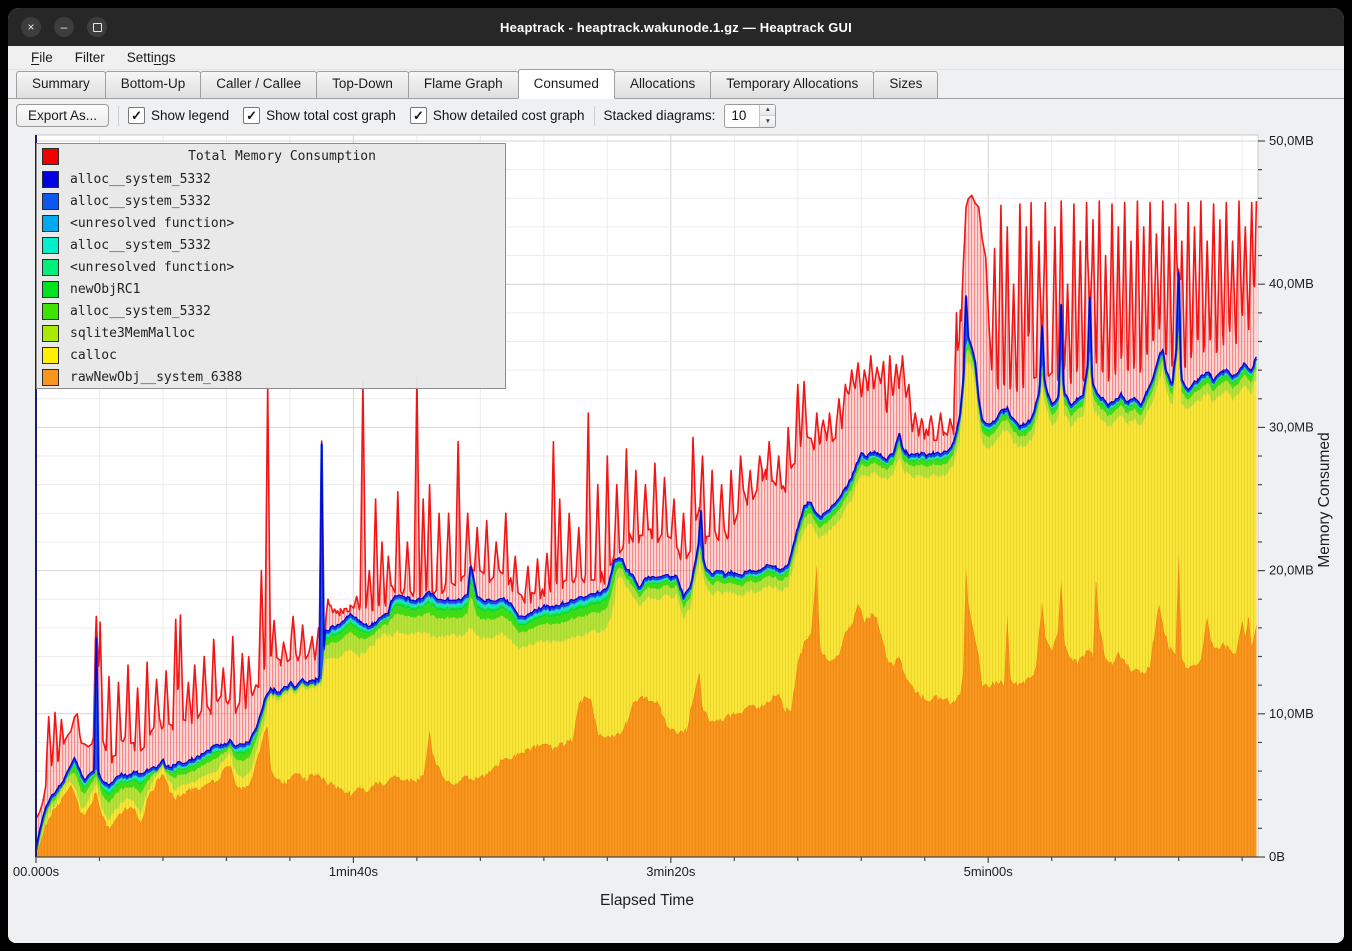 The height and width of the screenshot is (951, 1352). Describe the element at coordinates (42, 57) in the screenshot. I see `menu-item-file: File` at that location.